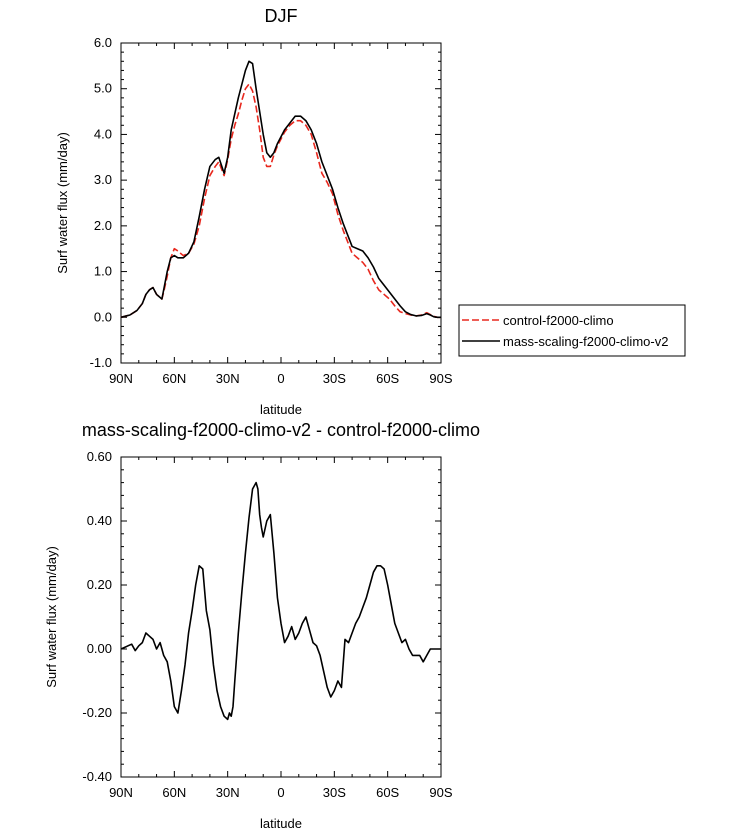 The width and height of the screenshot is (732, 833). Describe the element at coordinates (440, 378) in the screenshot. I see `top-x-tick-label: 90S` at that location.